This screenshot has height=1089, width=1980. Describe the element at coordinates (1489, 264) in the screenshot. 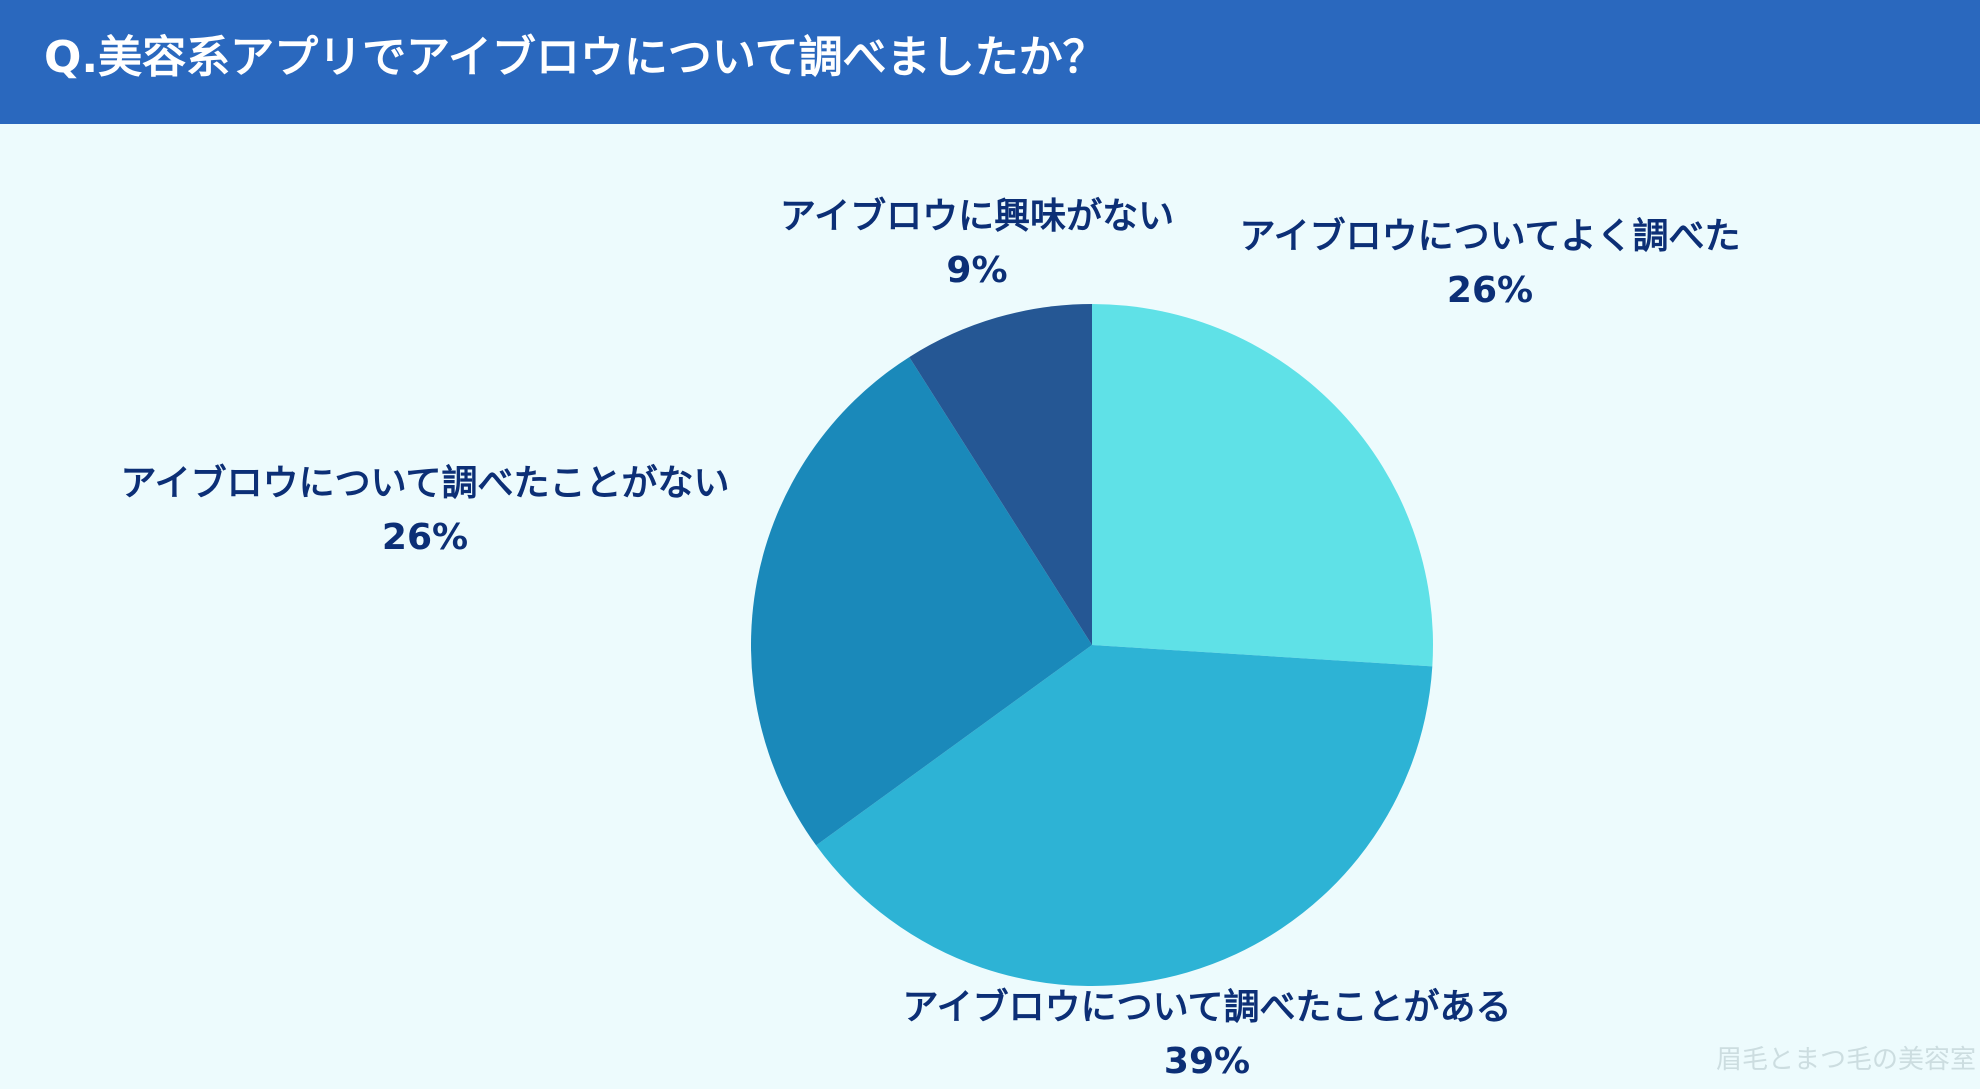

I see `slice-label-studied-well: アイブロウについてよく調べた 26%` at that location.